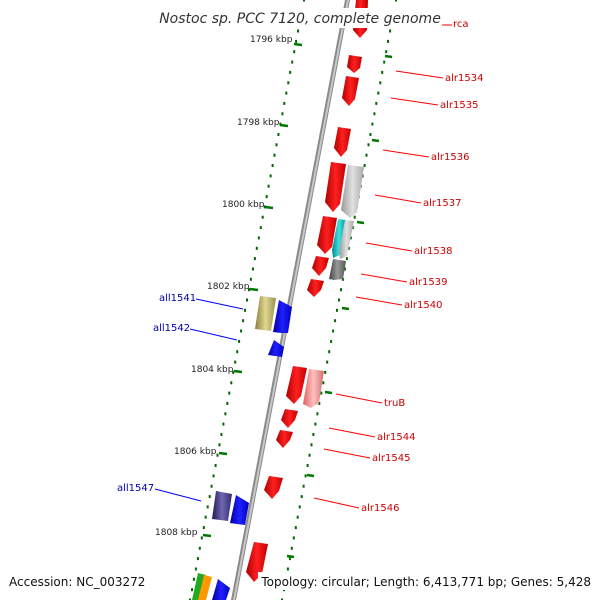 The height and width of the screenshot is (600, 600). What do you see at coordinates (289, 418) in the screenshot?
I see `gene-alr1544` at bounding box center [289, 418].